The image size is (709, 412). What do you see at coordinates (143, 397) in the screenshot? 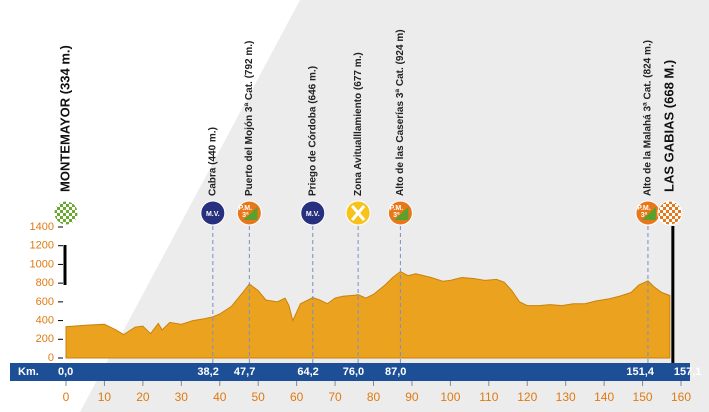
I see `x-tick-label: 20` at bounding box center [143, 397].